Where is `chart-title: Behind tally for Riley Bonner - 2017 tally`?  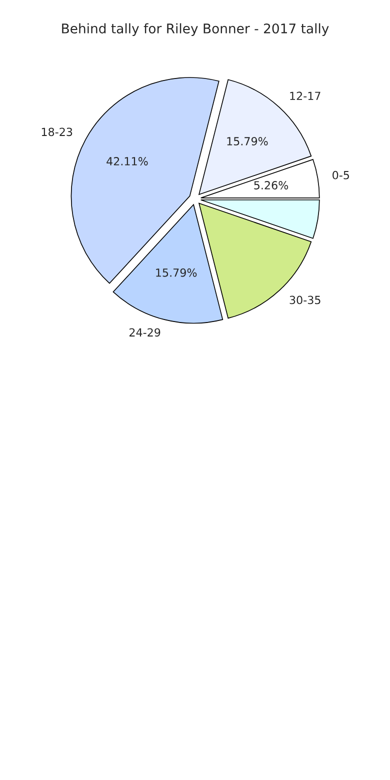 chart-title: Behind tally for Riley Bonner - 2017 tally is located at coordinates (195, 29).